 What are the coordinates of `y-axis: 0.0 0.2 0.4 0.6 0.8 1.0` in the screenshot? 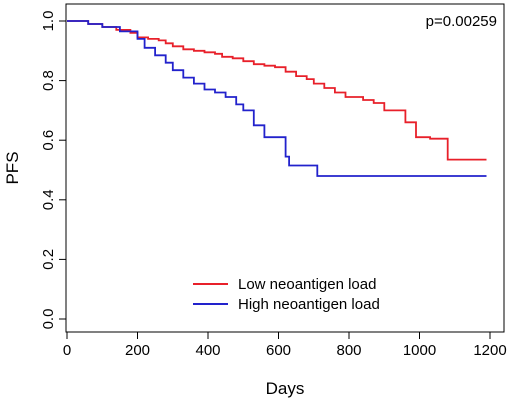 It's located at (53, 170).